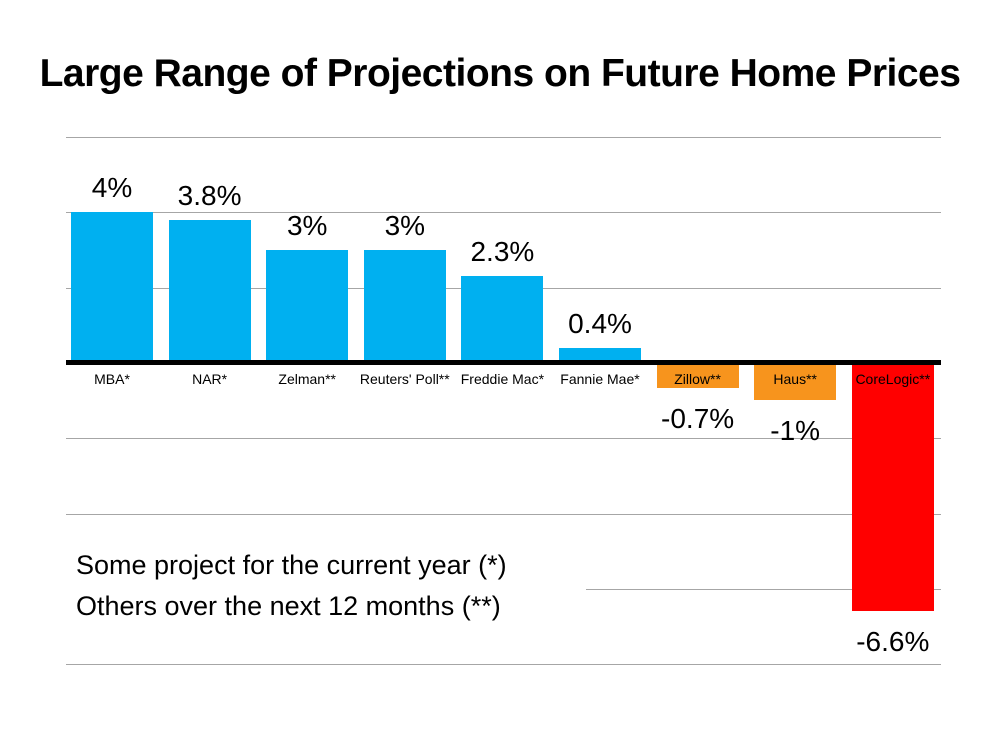  Describe the element at coordinates (893, 379) in the screenshot. I see `bar-category-label: CoreLogic**` at that location.